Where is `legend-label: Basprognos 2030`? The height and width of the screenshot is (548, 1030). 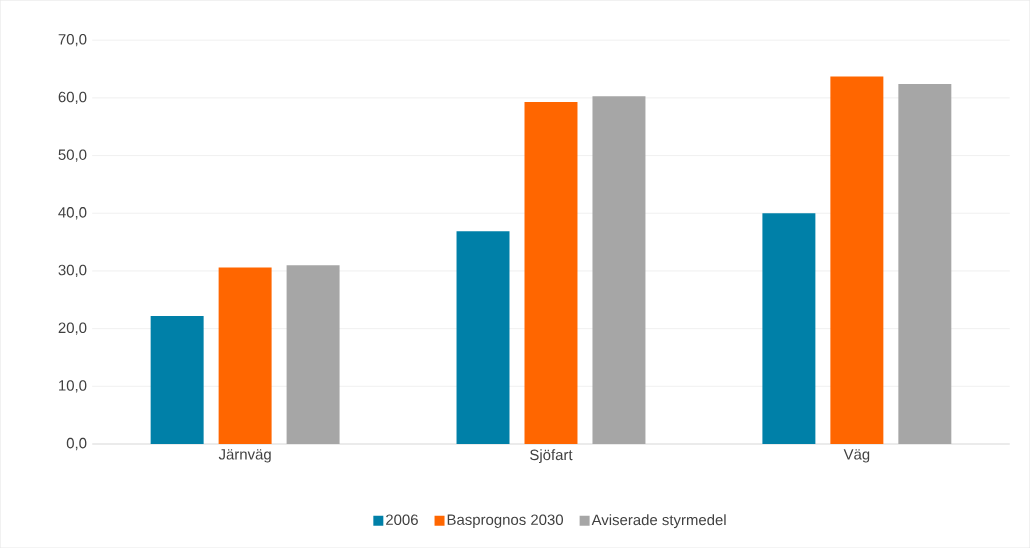
legend-label: Basprognos 2030 is located at coordinates (505, 521).